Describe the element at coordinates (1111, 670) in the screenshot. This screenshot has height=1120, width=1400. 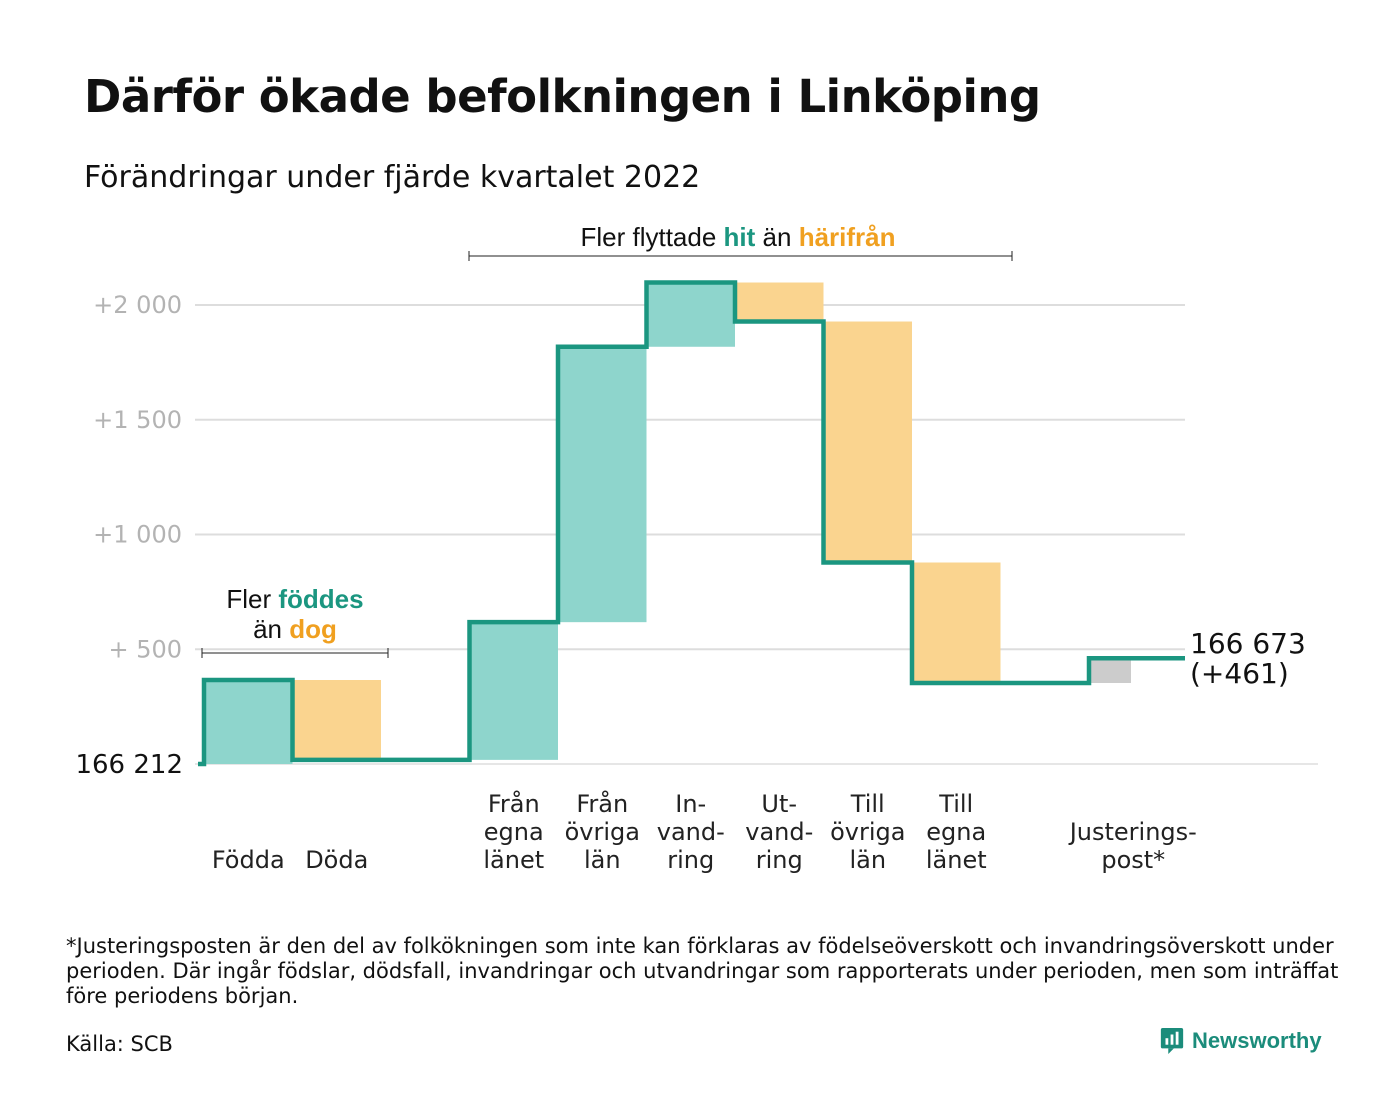
I see `bar-adjust` at that location.